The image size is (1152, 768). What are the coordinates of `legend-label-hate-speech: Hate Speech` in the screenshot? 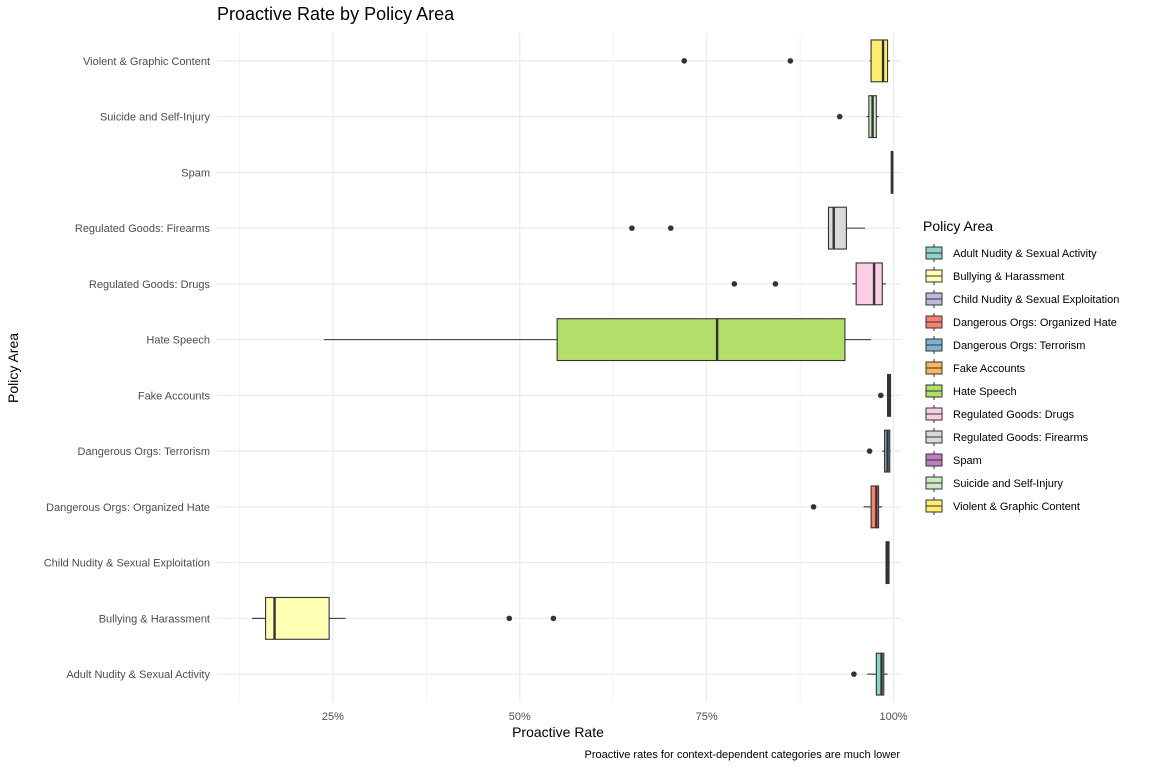 It's located at (985, 392).